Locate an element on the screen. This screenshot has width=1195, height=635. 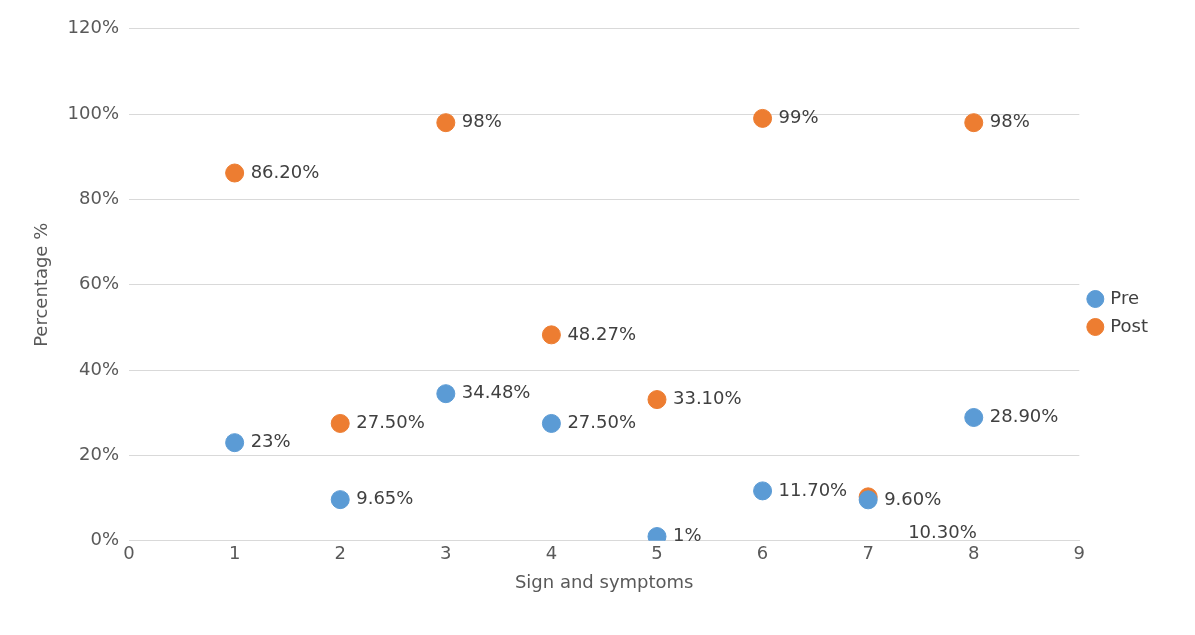
y-tick-label: 80% is located at coordinates (99, 198).